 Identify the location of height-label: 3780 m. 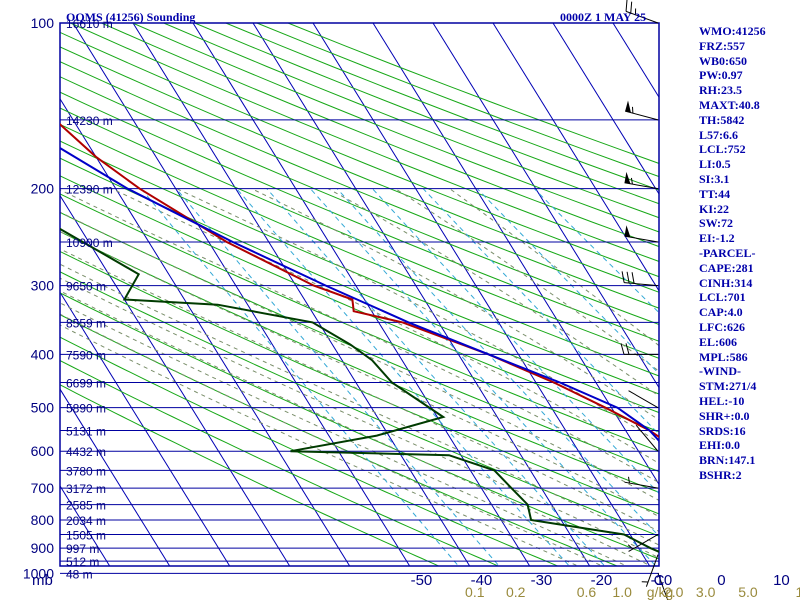
(86, 471).